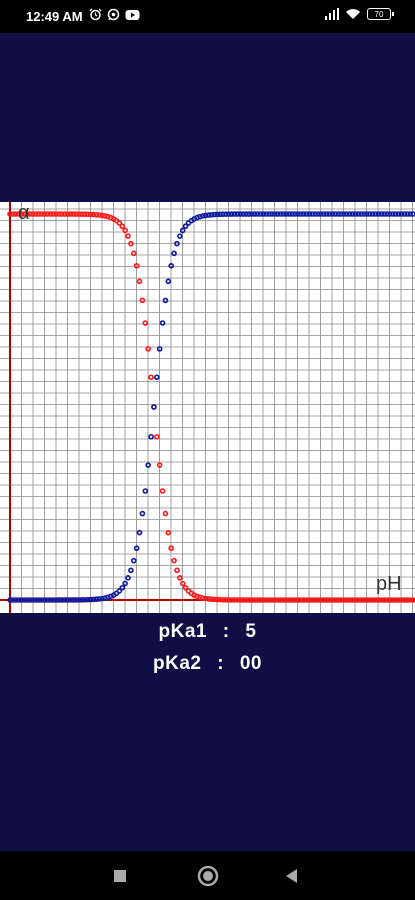  I want to click on home-button, so click(208, 876).